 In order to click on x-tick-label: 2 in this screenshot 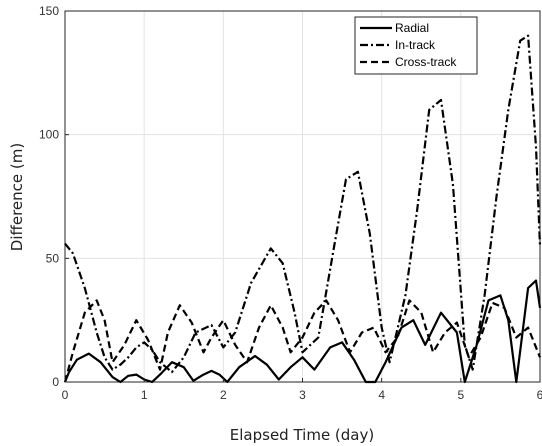, I will do `click(223, 395)`.